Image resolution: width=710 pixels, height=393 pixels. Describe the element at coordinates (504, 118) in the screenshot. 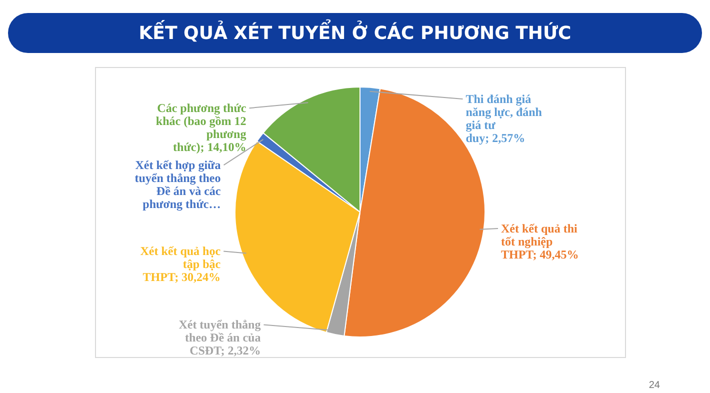

I see `slice-label: Thi đánh giá năng lực, đánh giá tư duy; 2,57%` at that location.